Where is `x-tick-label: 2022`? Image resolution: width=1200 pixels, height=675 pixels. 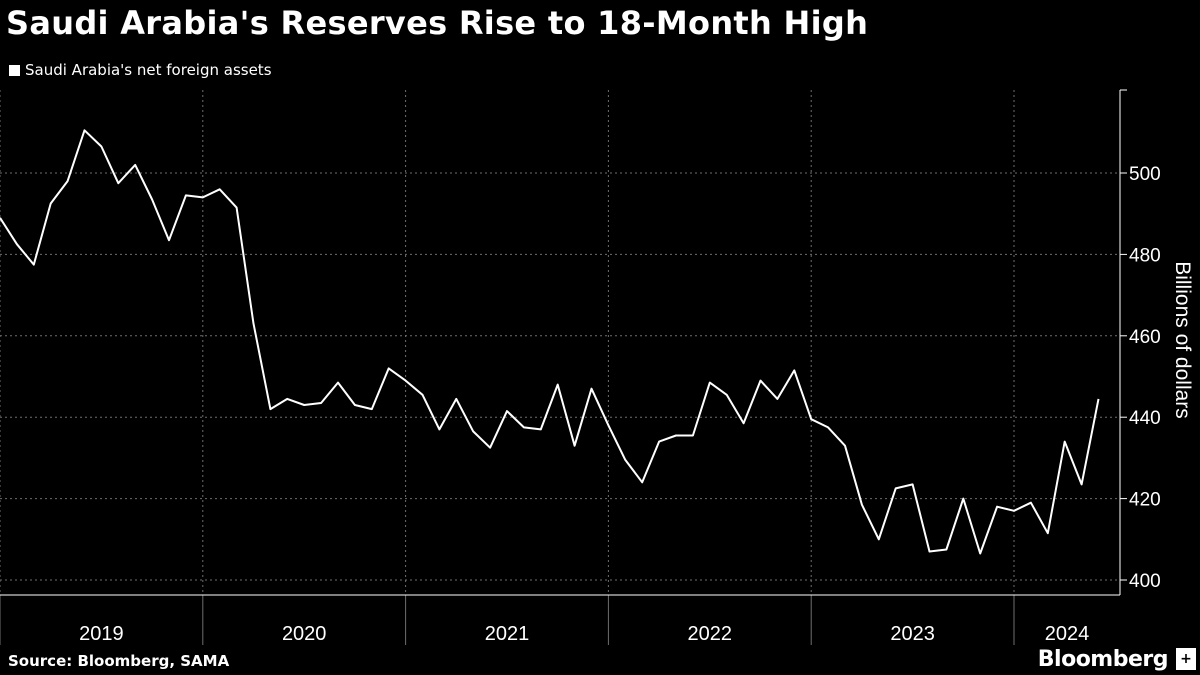 x-tick-label: 2022 is located at coordinates (710, 634).